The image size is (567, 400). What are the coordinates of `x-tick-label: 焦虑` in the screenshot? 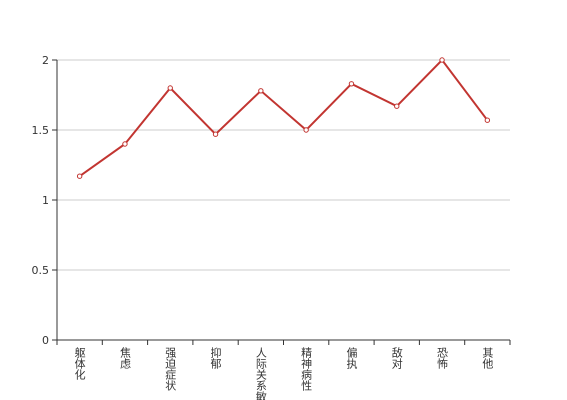 It's located at (124, 358).